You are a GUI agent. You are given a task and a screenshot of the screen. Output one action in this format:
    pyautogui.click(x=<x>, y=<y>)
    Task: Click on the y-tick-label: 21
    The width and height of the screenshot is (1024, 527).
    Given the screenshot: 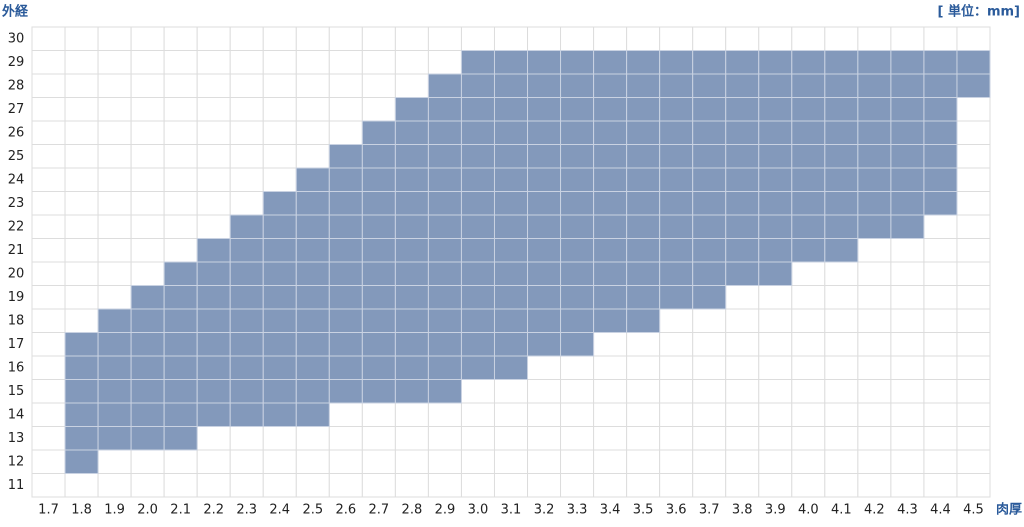 What is the action you would take?
    pyautogui.click(x=16, y=250)
    